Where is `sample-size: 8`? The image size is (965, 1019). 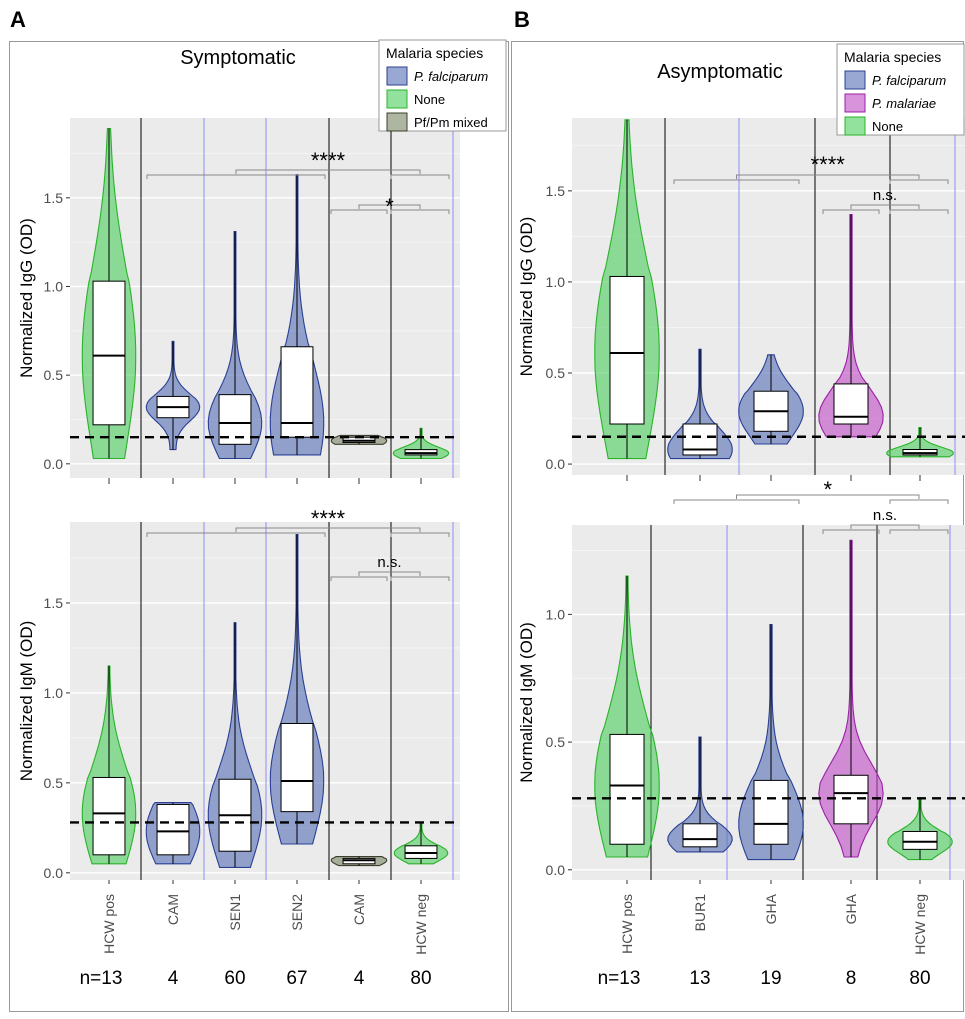 sample-size: 8 is located at coordinates (851, 978).